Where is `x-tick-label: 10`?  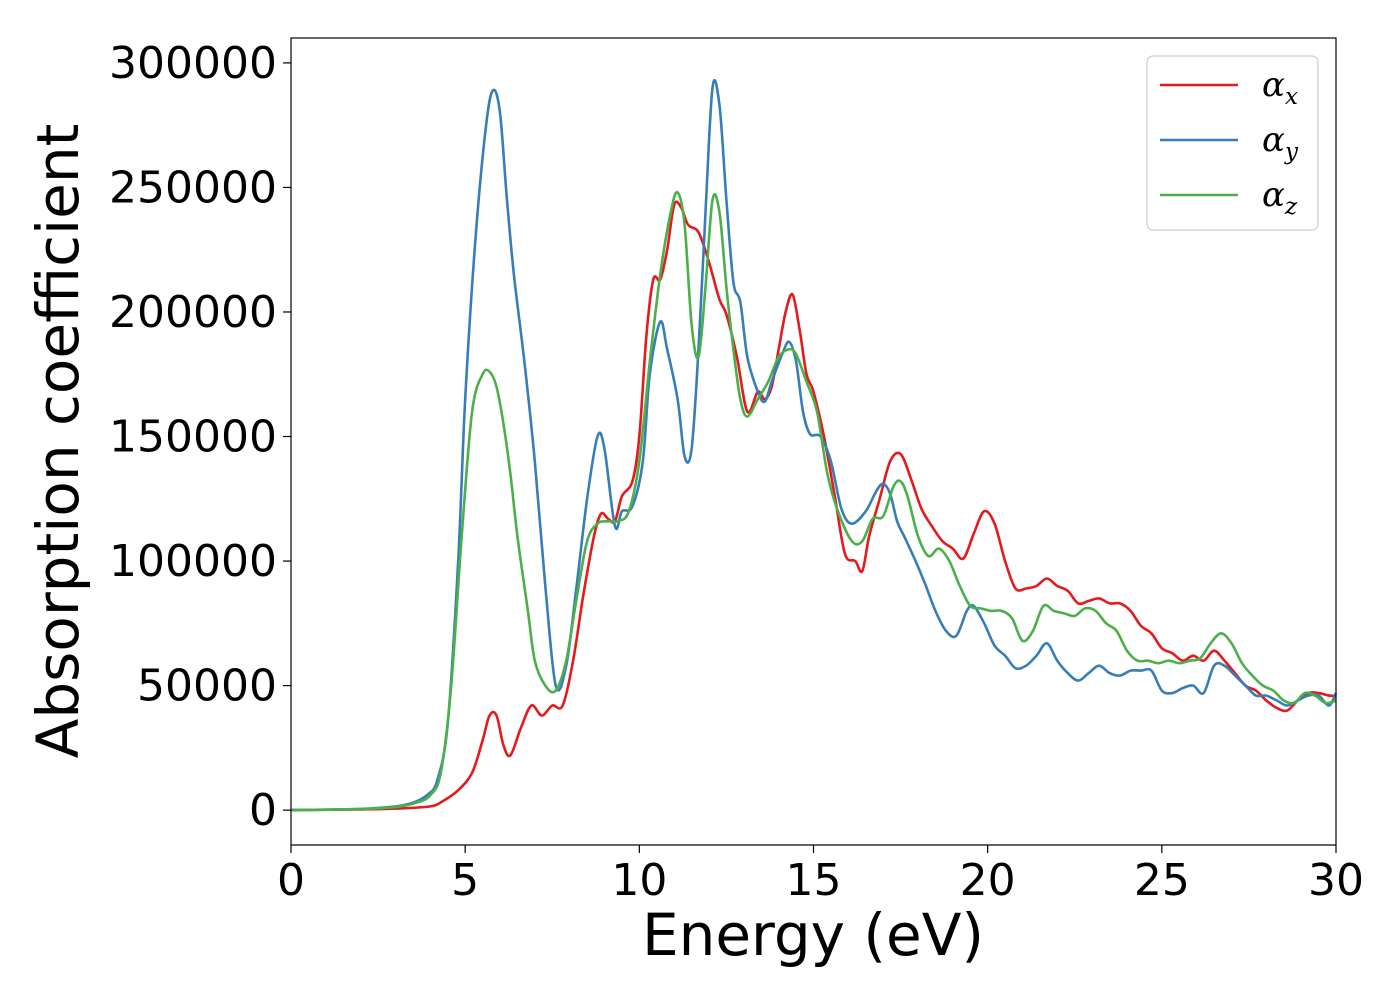 x-tick-label: 10 is located at coordinates (639, 880).